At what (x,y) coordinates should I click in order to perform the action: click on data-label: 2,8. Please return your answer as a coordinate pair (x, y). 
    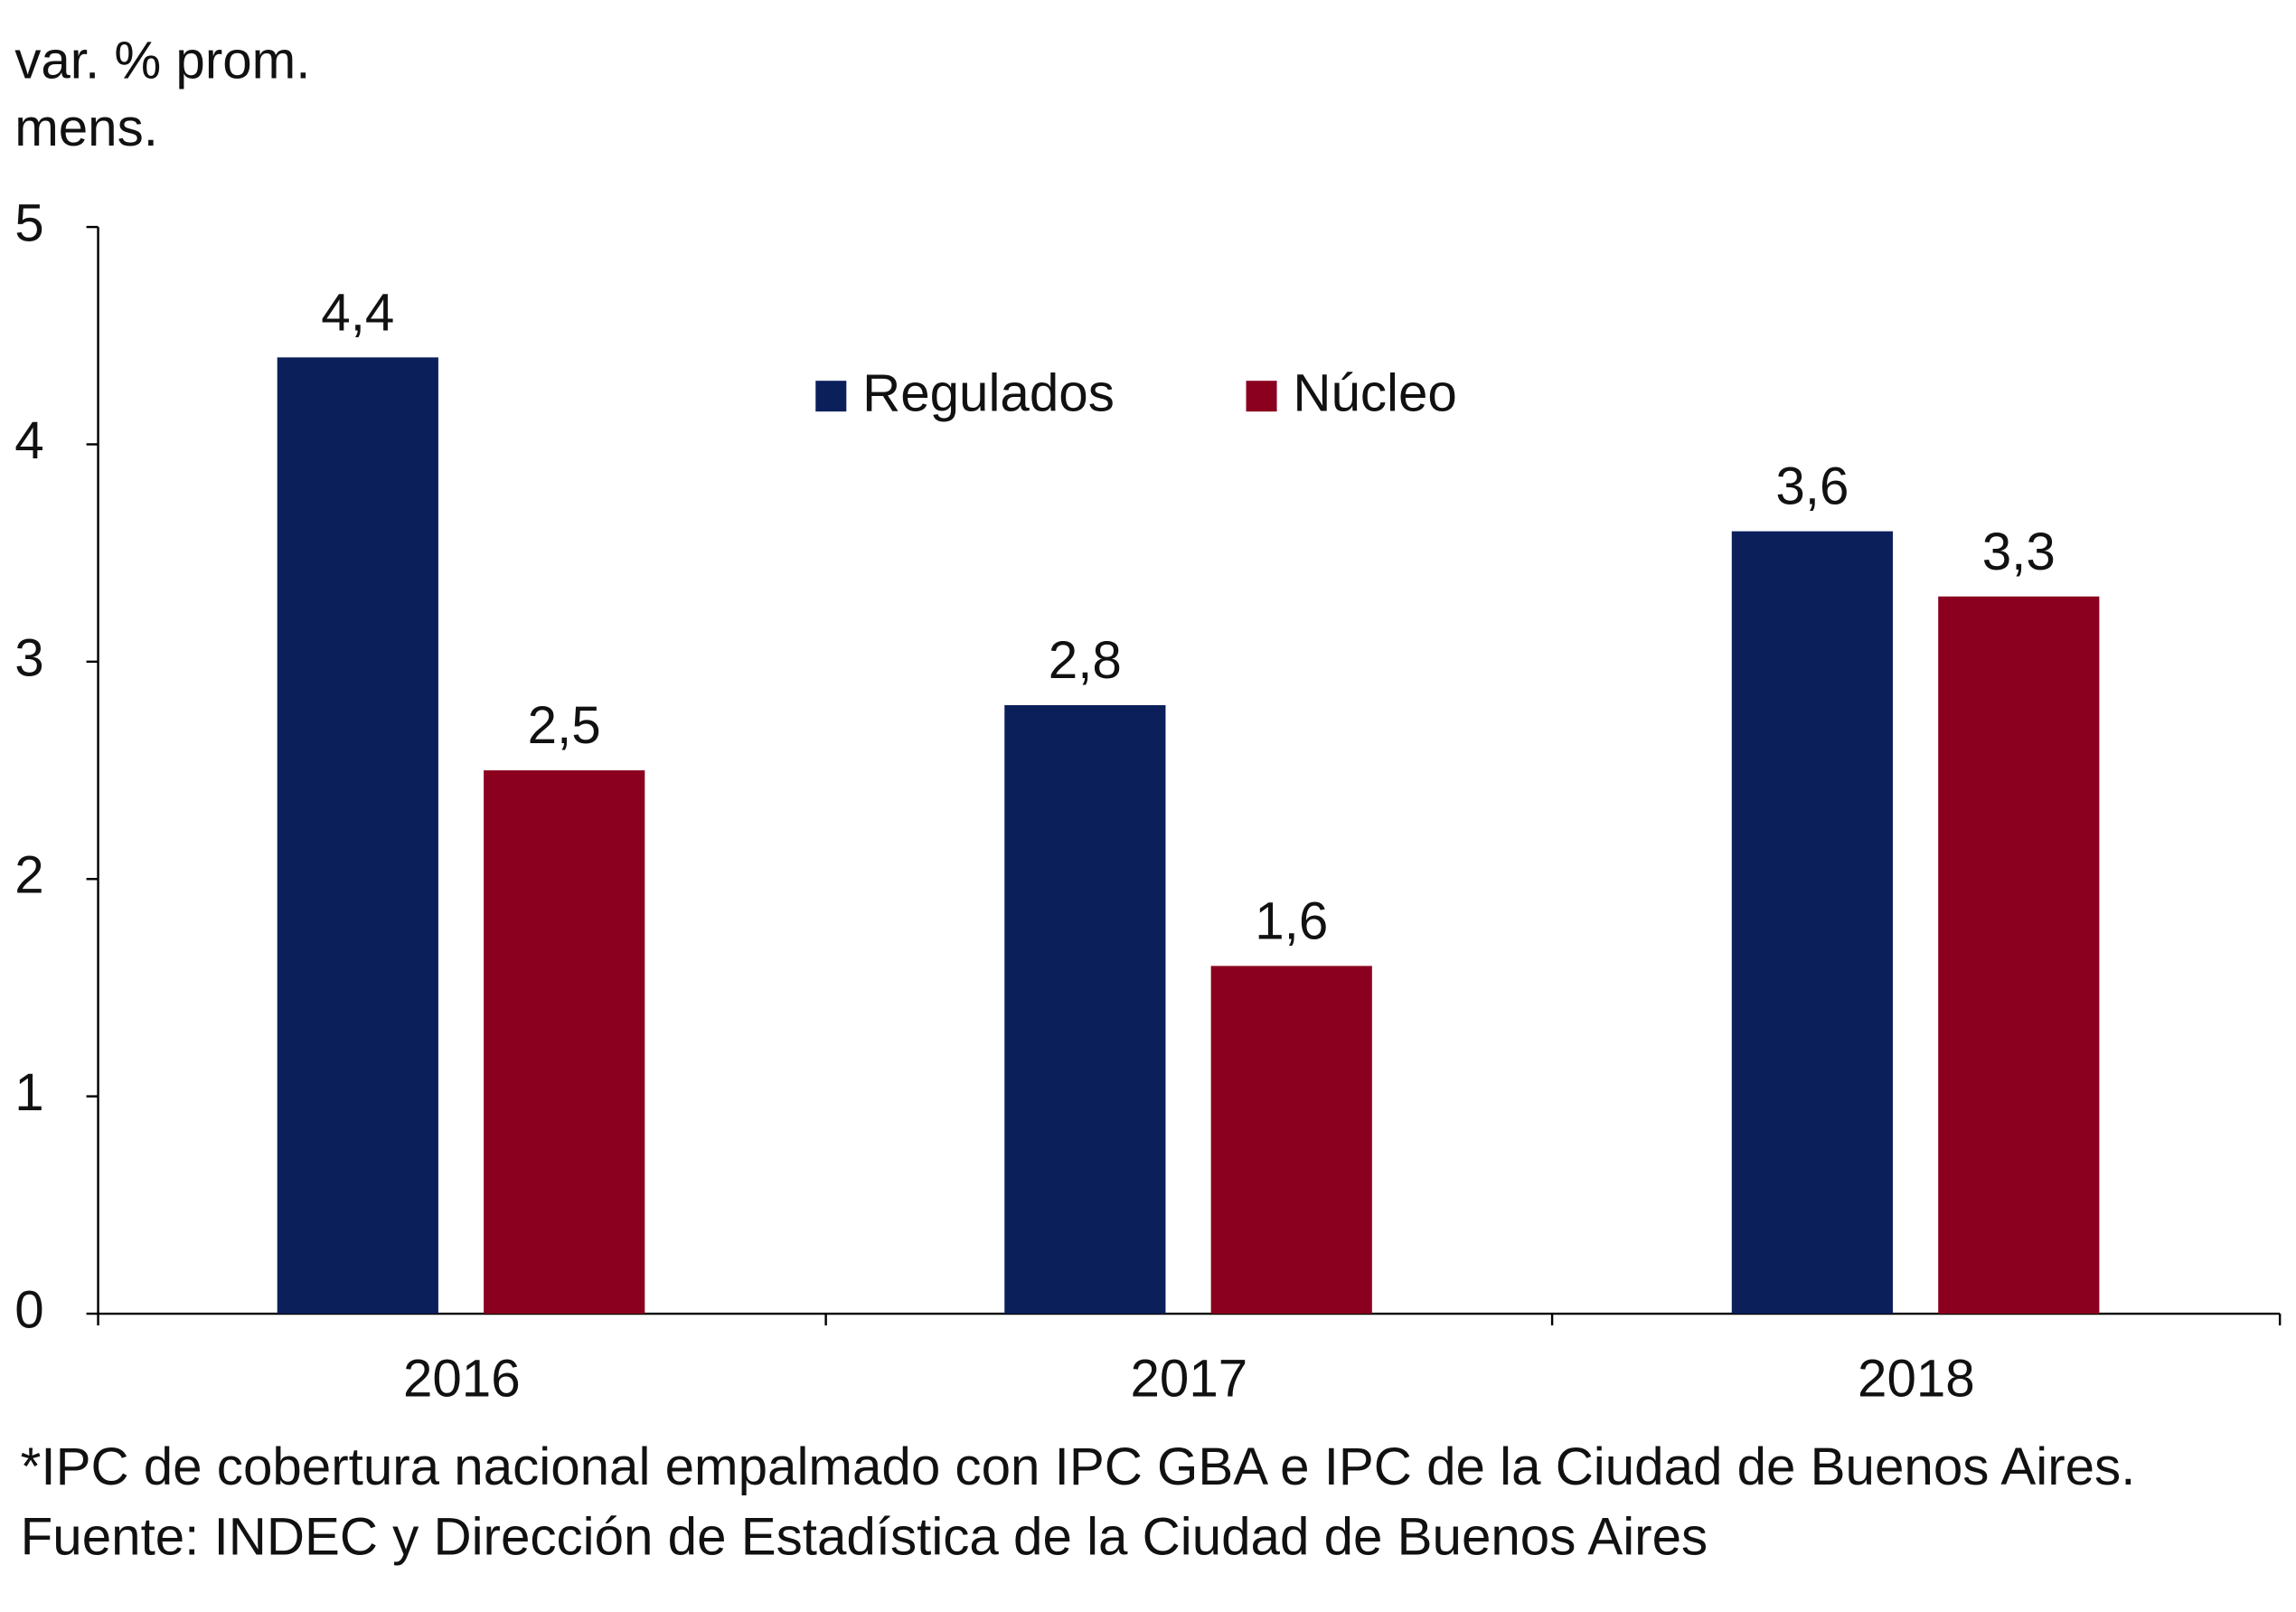
    Looking at the image, I should click on (1085, 660).